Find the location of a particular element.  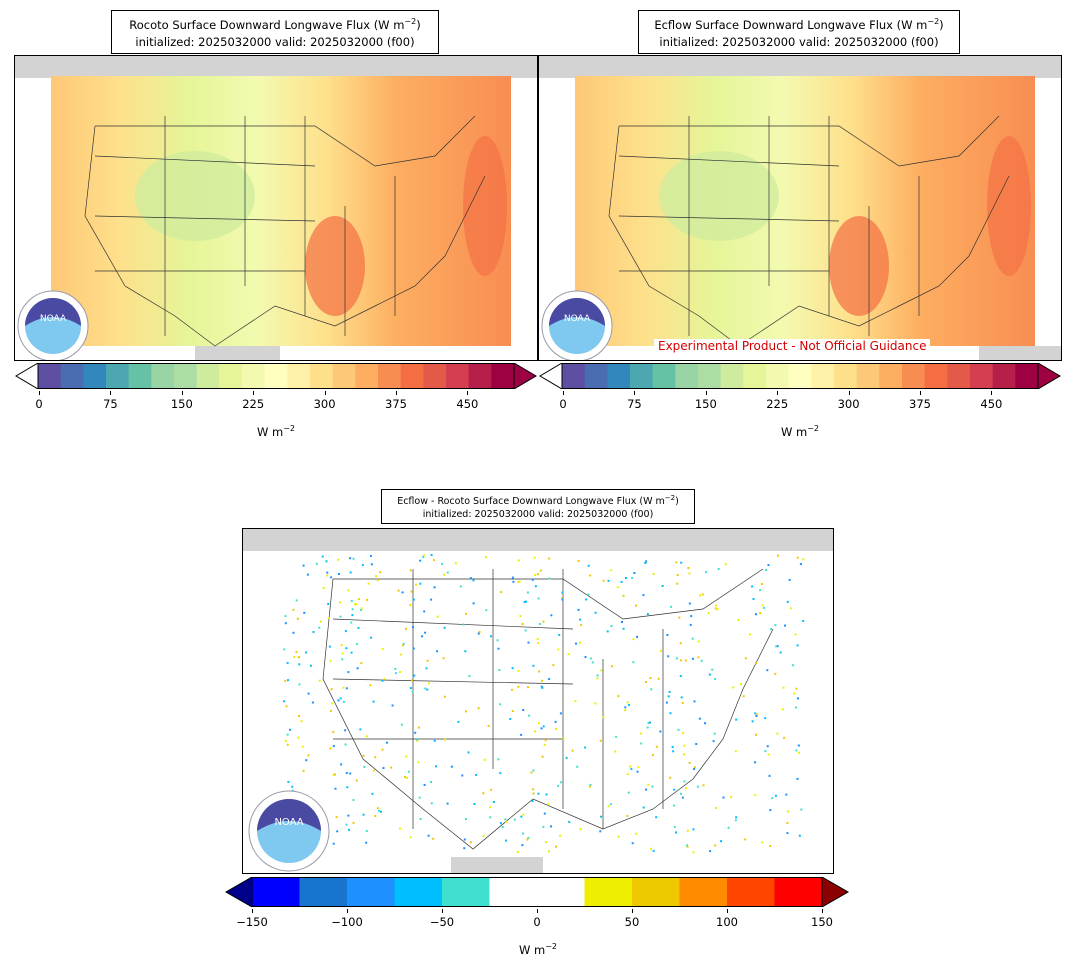

colorbar-tick-label: −150 is located at coordinates (252, 922).